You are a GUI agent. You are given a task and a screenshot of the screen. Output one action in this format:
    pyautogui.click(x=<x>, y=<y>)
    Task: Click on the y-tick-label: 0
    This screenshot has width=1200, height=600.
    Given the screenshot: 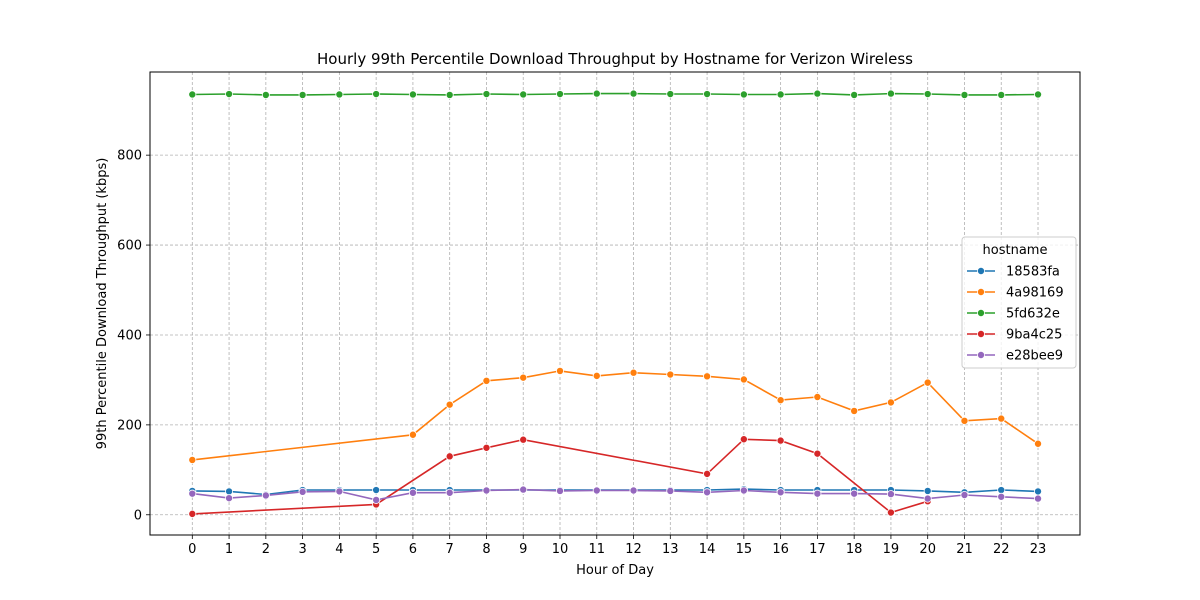 What is the action you would take?
    pyautogui.click(x=138, y=515)
    